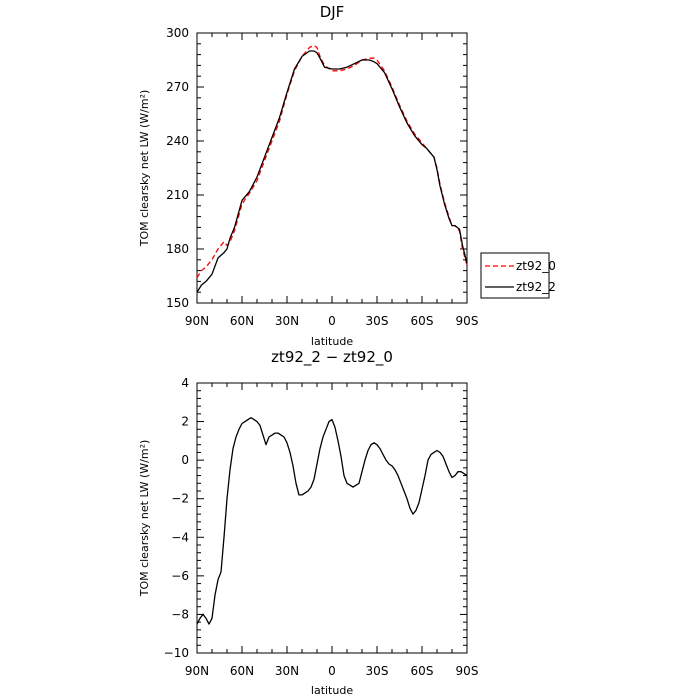  What do you see at coordinates (177, 33) in the screenshot?
I see `y-tick-label: 300` at bounding box center [177, 33].